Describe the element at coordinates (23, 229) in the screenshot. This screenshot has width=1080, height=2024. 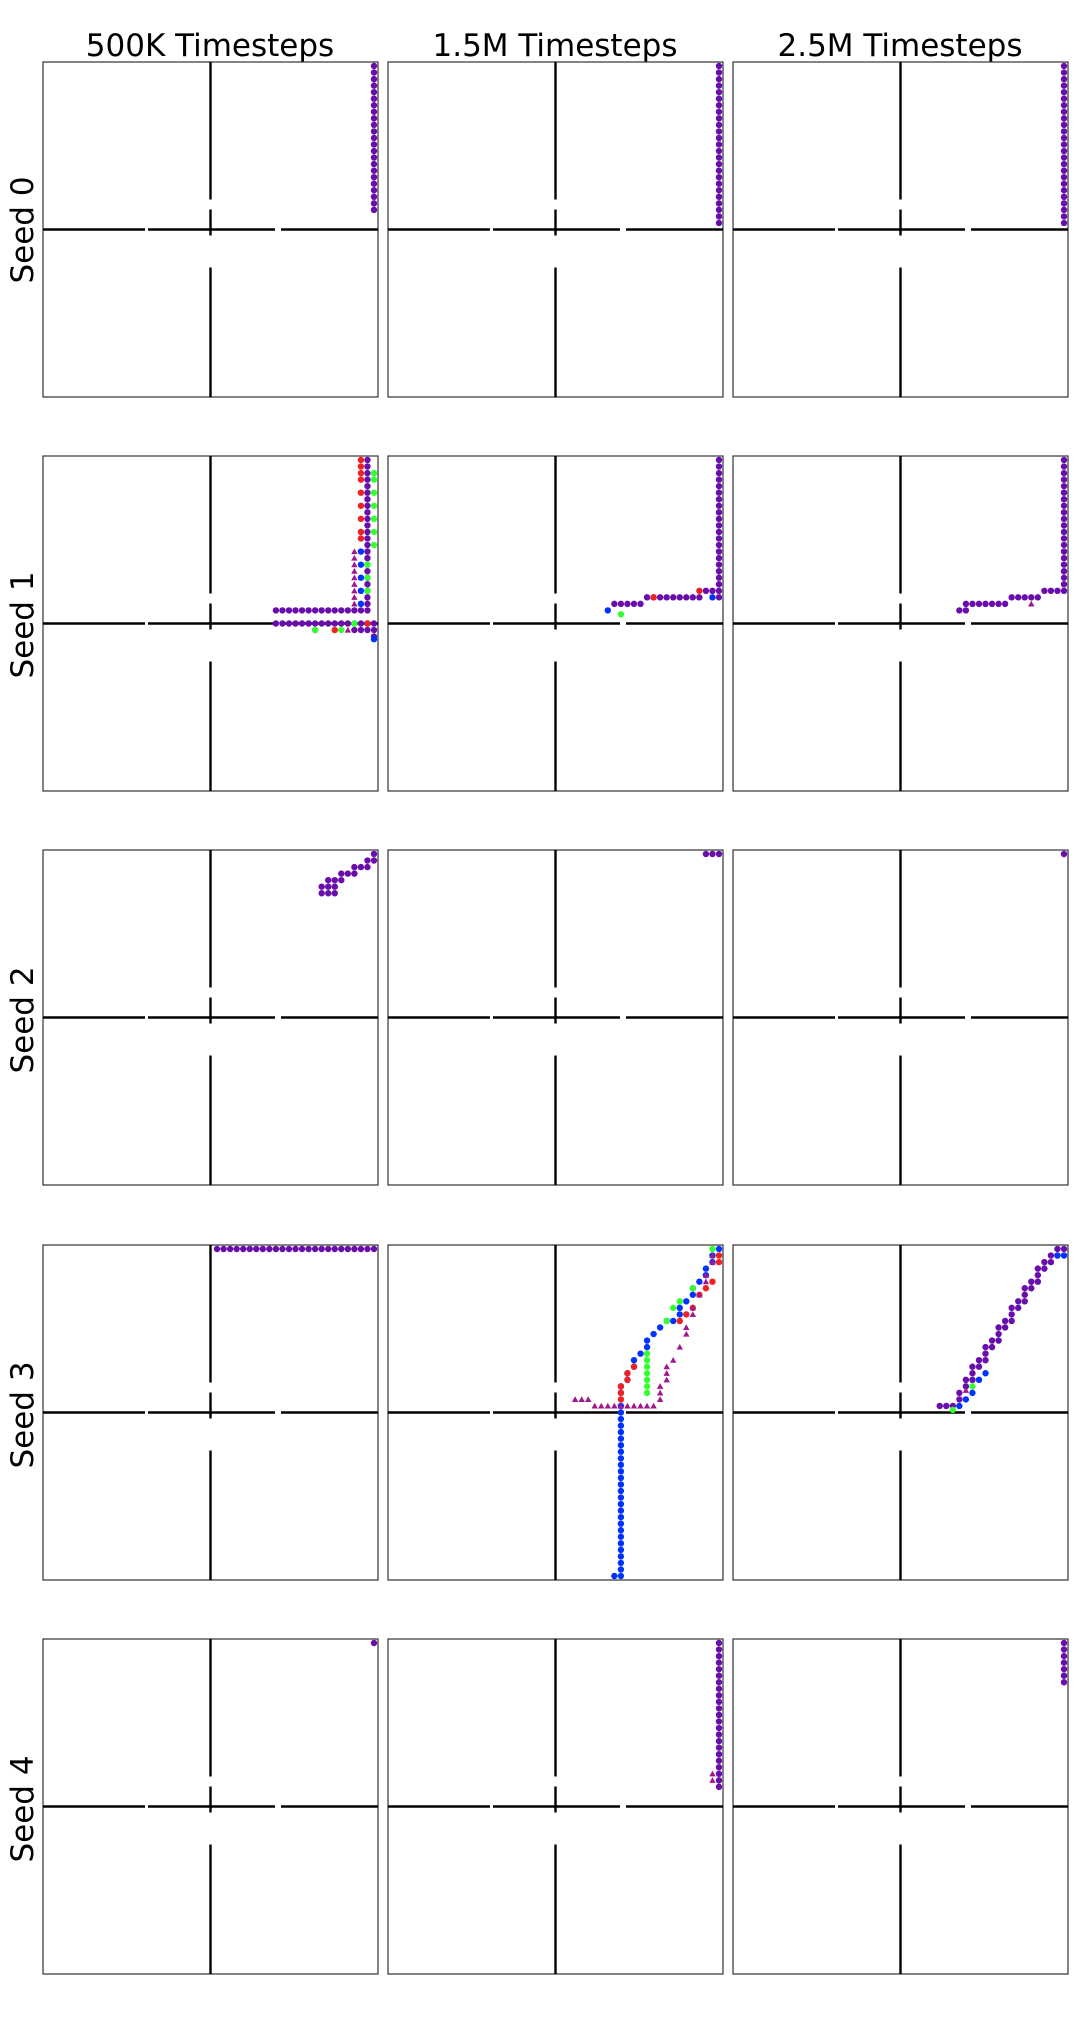
I see `row-title: Seed 0` at that location.